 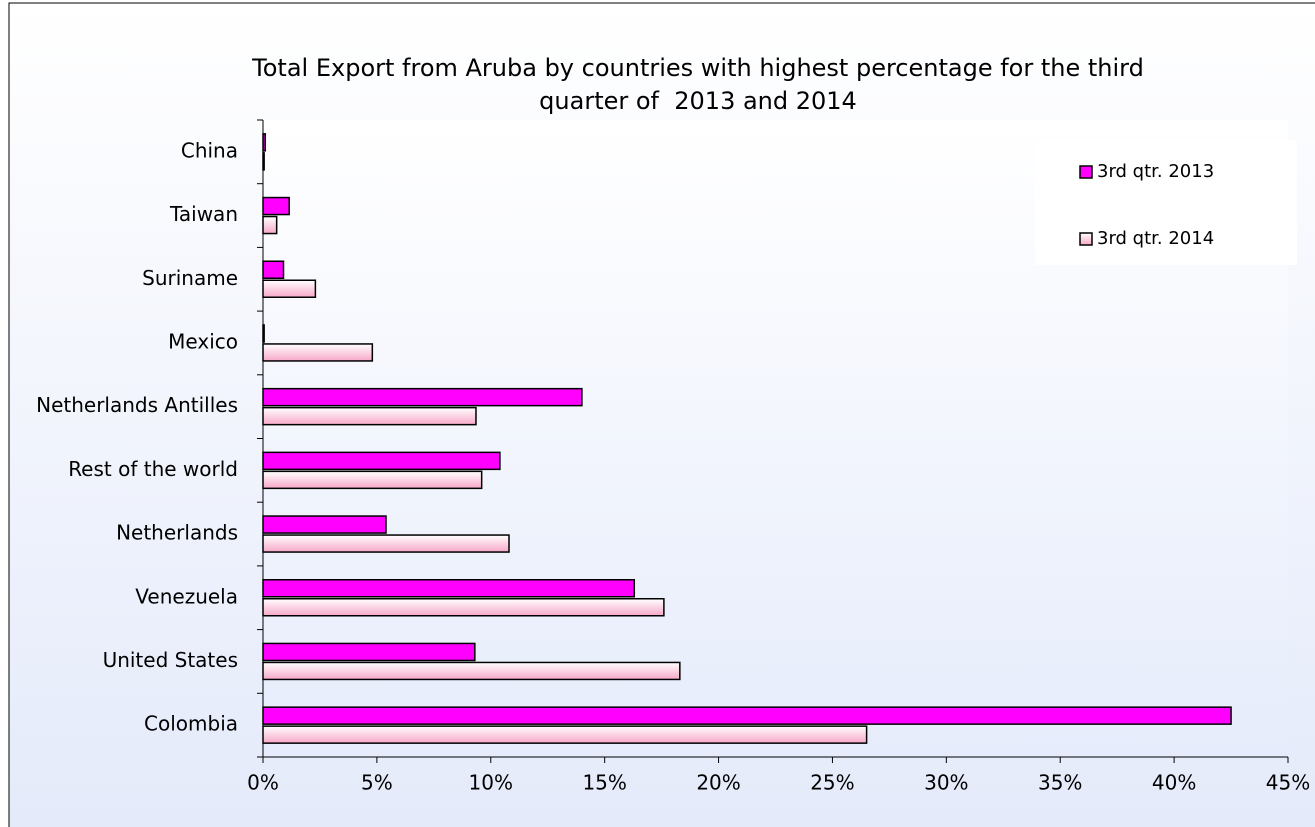 What do you see at coordinates (491, 783) in the screenshot?
I see `x-tick-label: 10%` at bounding box center [491, 783].